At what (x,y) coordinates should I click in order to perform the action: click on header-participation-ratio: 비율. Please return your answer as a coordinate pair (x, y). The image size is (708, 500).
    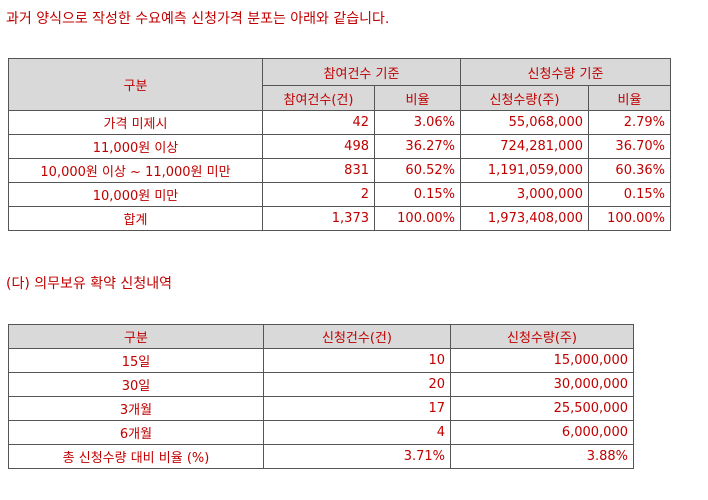
    Looking at the image, I should click on (417, 98).